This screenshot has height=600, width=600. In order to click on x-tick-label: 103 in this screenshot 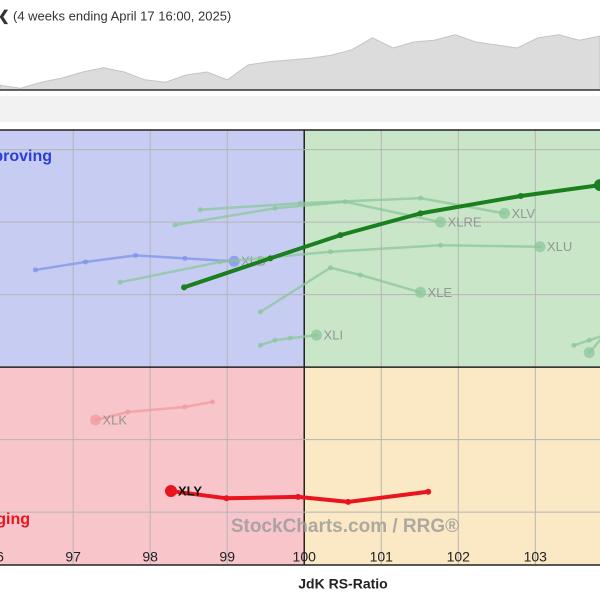, I will do `click(536, 557)`.